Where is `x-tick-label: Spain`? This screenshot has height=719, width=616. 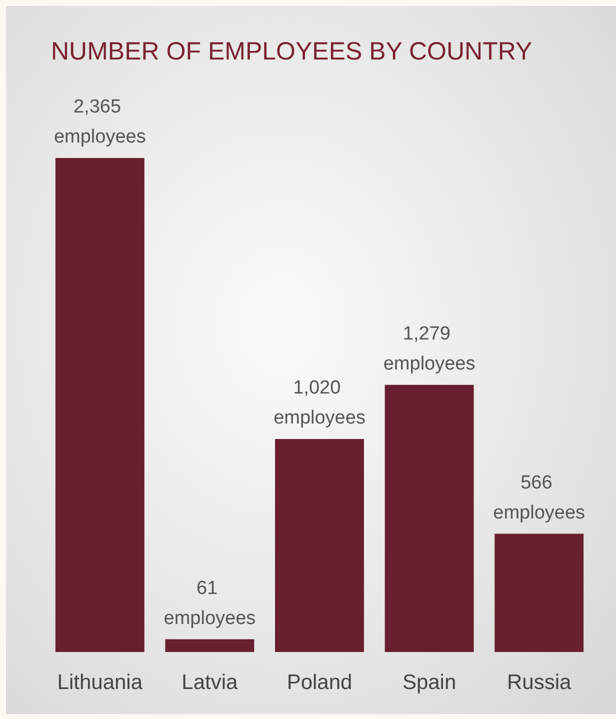 x-tick-label: Spain is located at coordinates (429, 682).